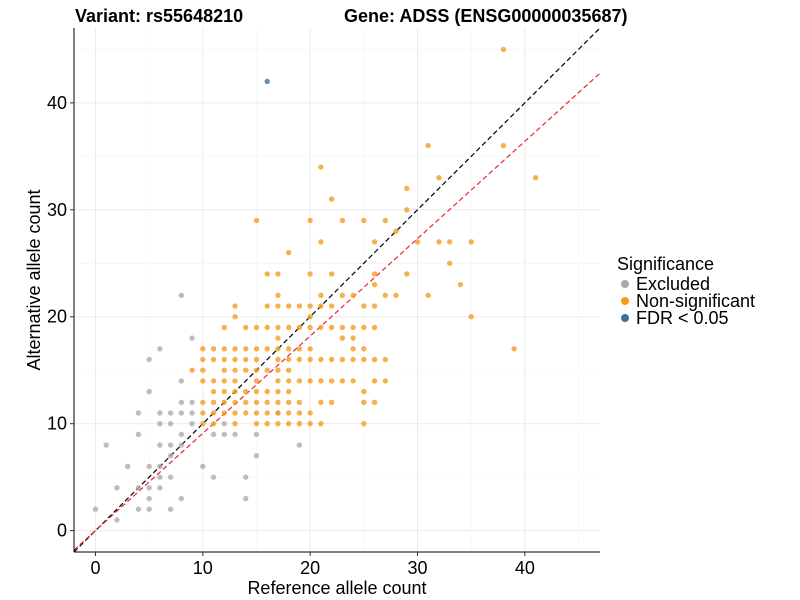 The height and width of the screenshot is (600, 800). Describe the element at coordinates (665, 264) in the screenshot. I see `legend-title: Significance` at that location.